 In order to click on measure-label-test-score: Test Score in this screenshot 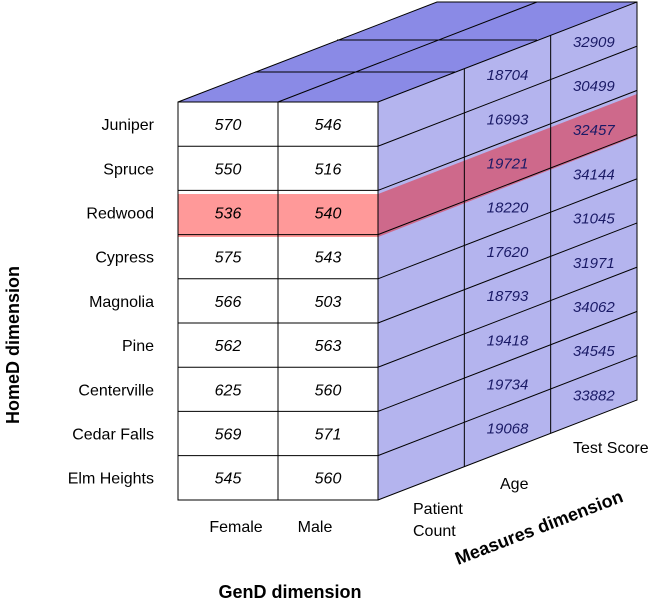, I will do `click(611, 448)`.